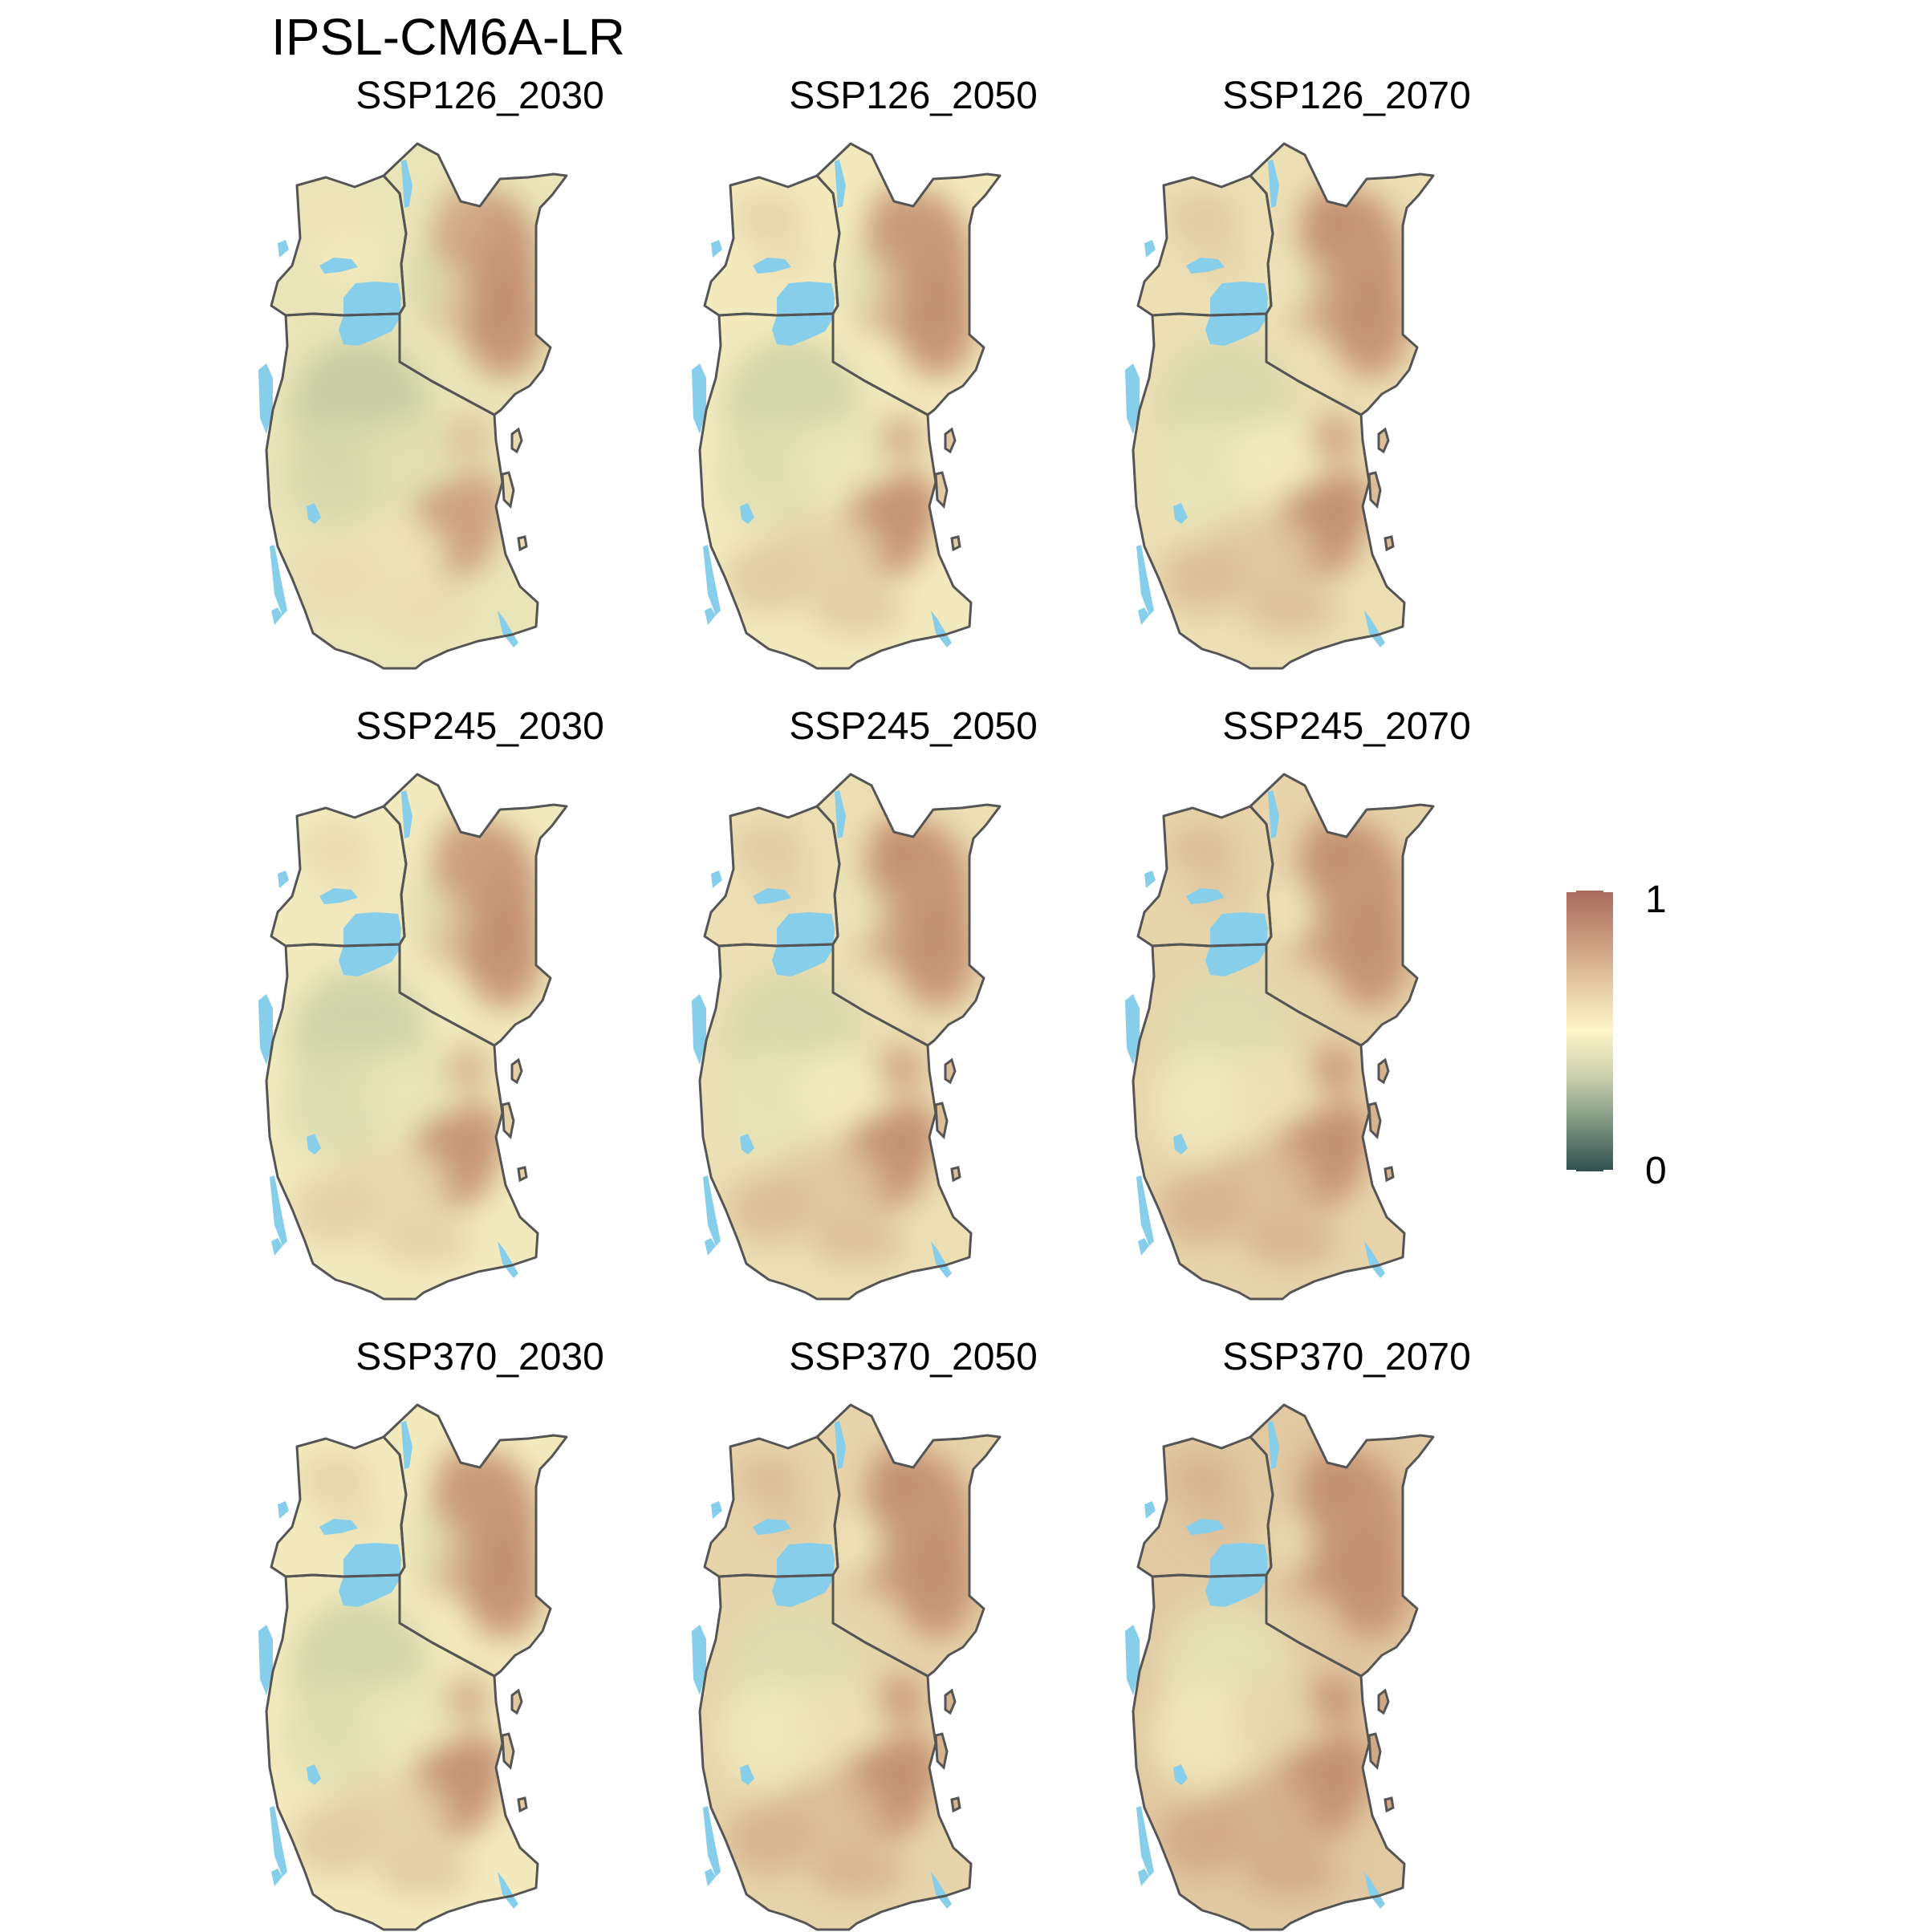 Image resolution: width=1926 pixels, height=1932 pixels. Describe the element at coordinates (1344, 374) in the screenshot. I see `map-panel-3: SSP126_2070` at that location.